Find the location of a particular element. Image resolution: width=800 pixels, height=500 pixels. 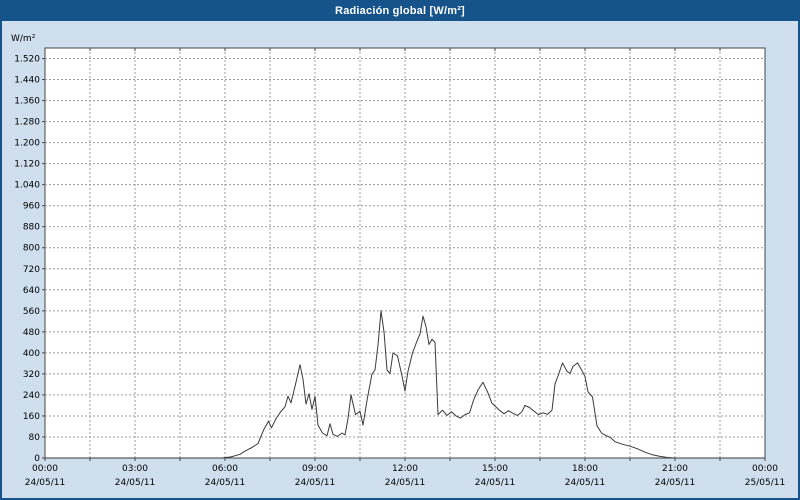

y-axis-tick-label: 1.120 is located at coordinates (27, 165).